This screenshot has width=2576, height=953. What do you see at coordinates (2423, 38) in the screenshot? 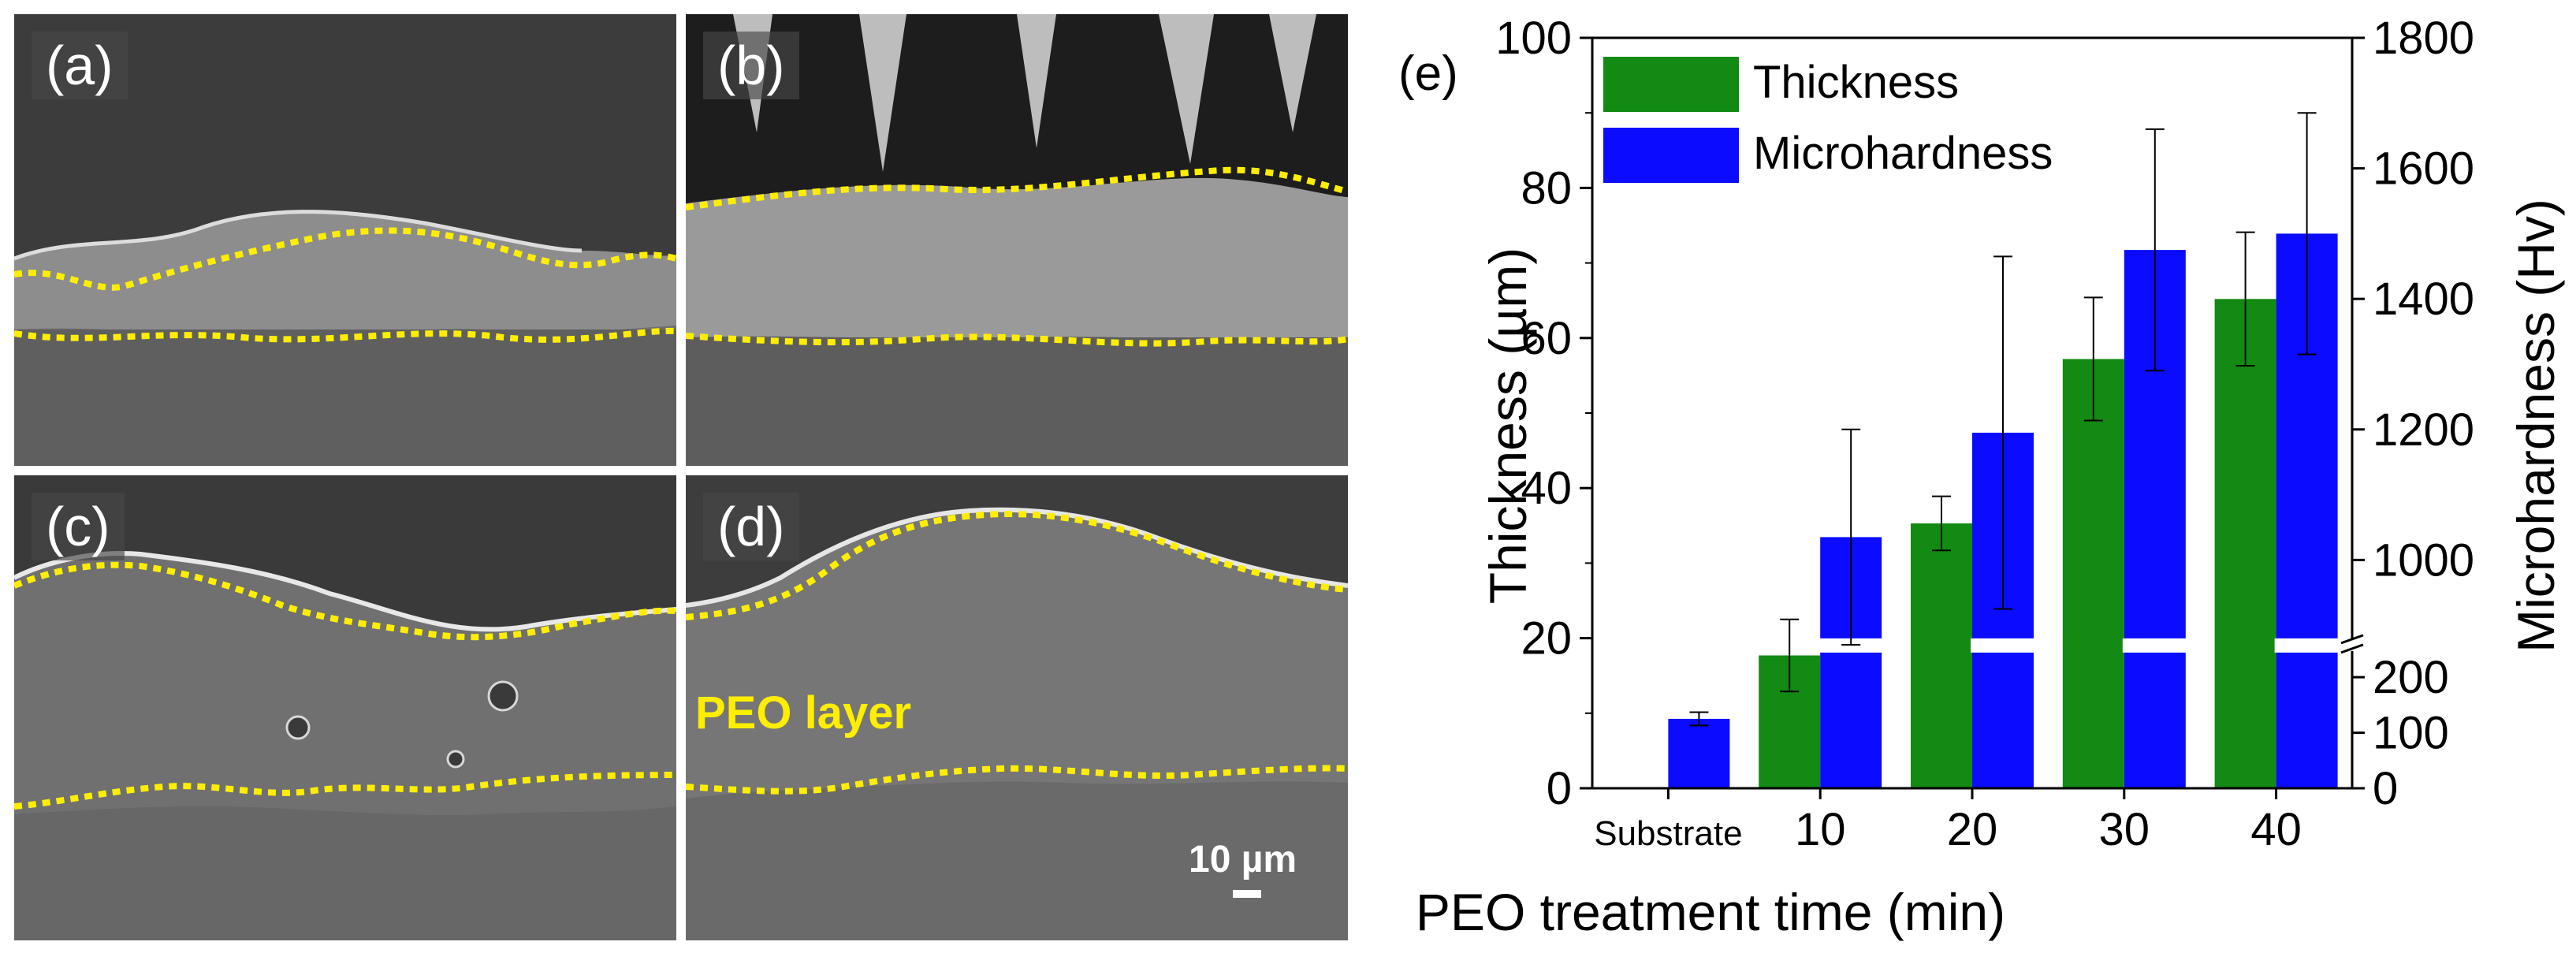
I see `y2-tick-label-7: 1800` at bounding box center [2423, 38].